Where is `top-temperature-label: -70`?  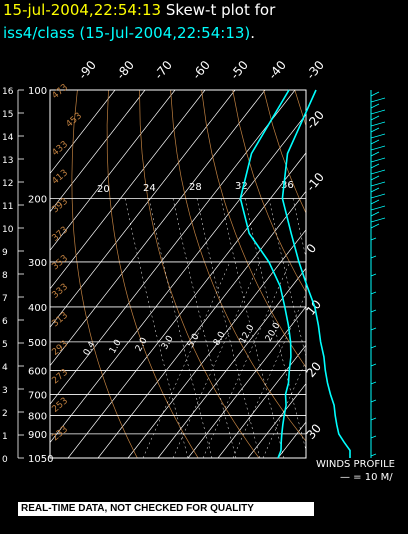
top-temperature-label: -70 is located at coordinates (163, 70).